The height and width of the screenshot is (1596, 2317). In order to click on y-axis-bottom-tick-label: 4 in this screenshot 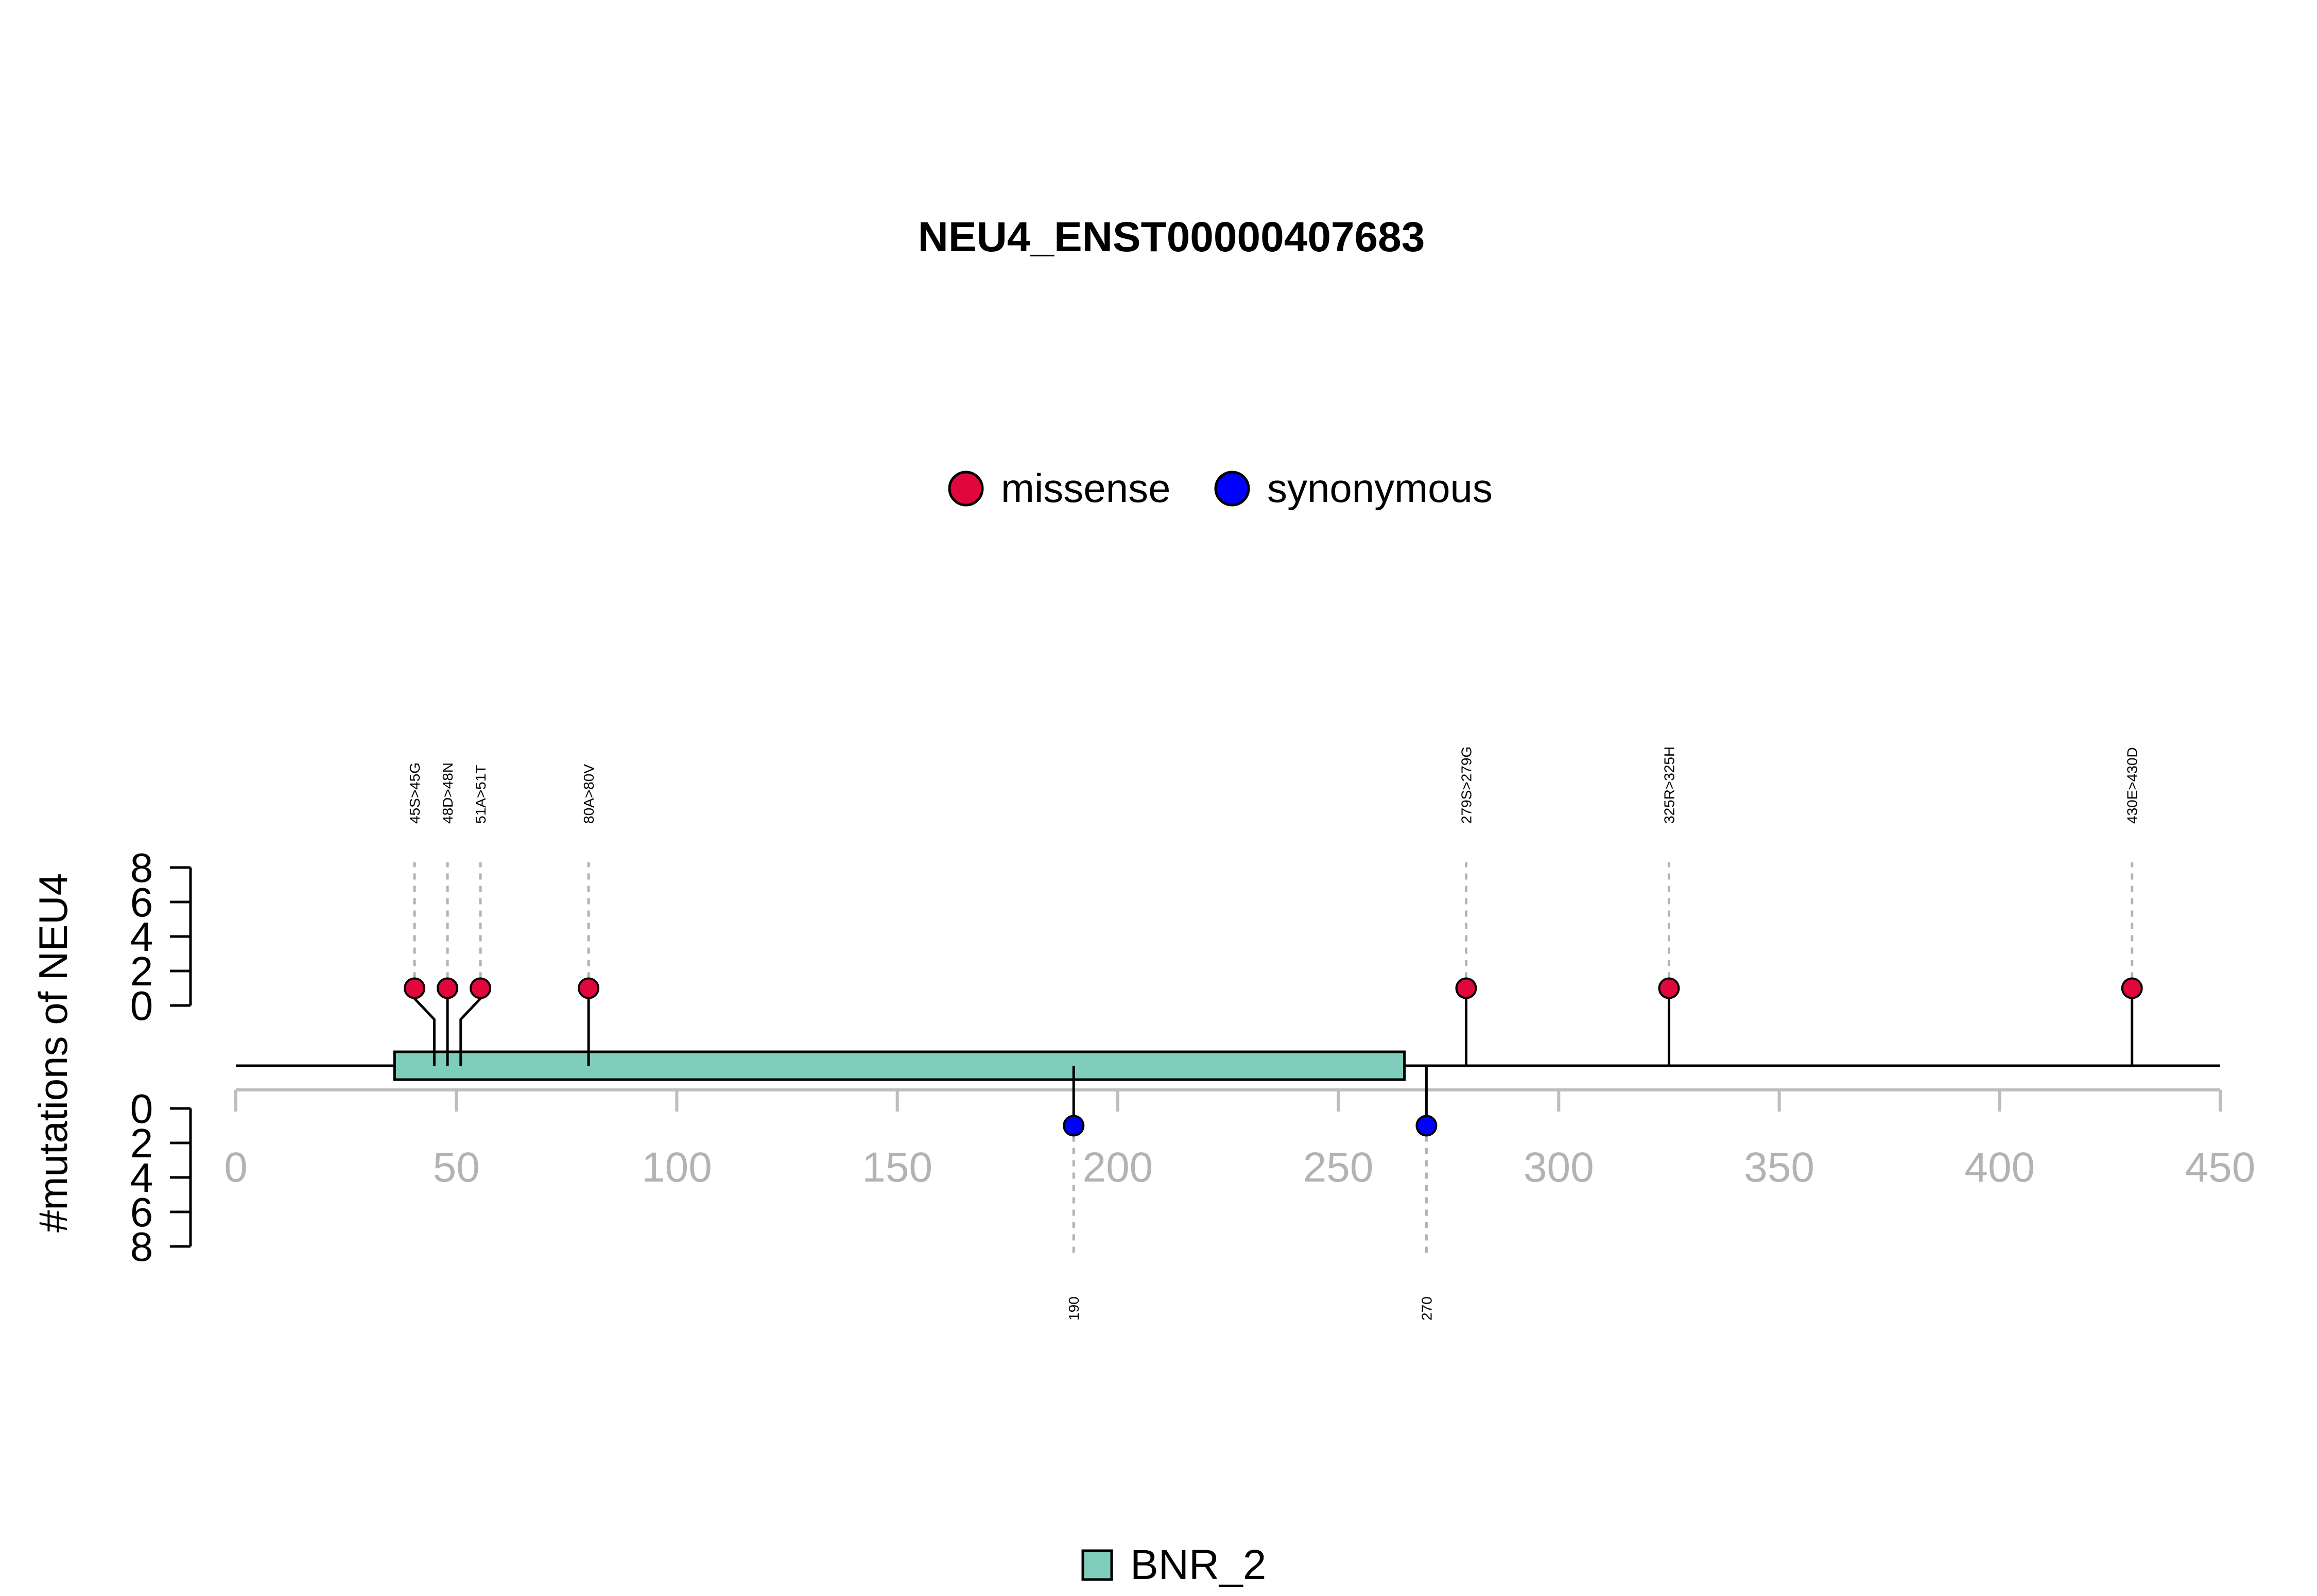, I will do `click(141, 1178)`.